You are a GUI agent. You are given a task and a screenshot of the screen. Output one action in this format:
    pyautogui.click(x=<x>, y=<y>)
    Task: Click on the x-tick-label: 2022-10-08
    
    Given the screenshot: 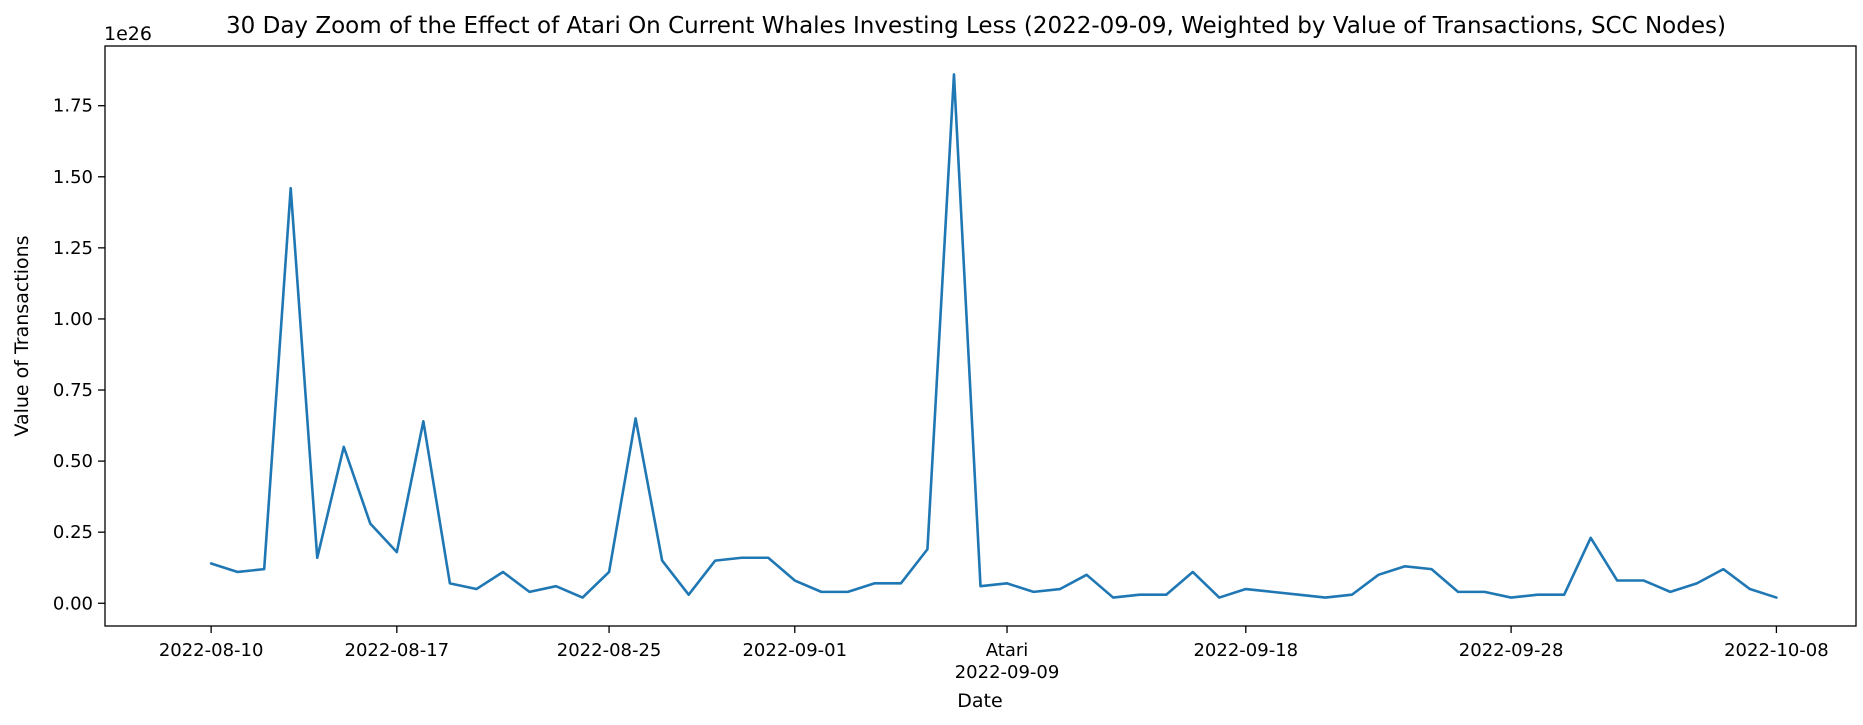 What is the action you would take?
    pyautogui.click(x=1776, y=650)
    